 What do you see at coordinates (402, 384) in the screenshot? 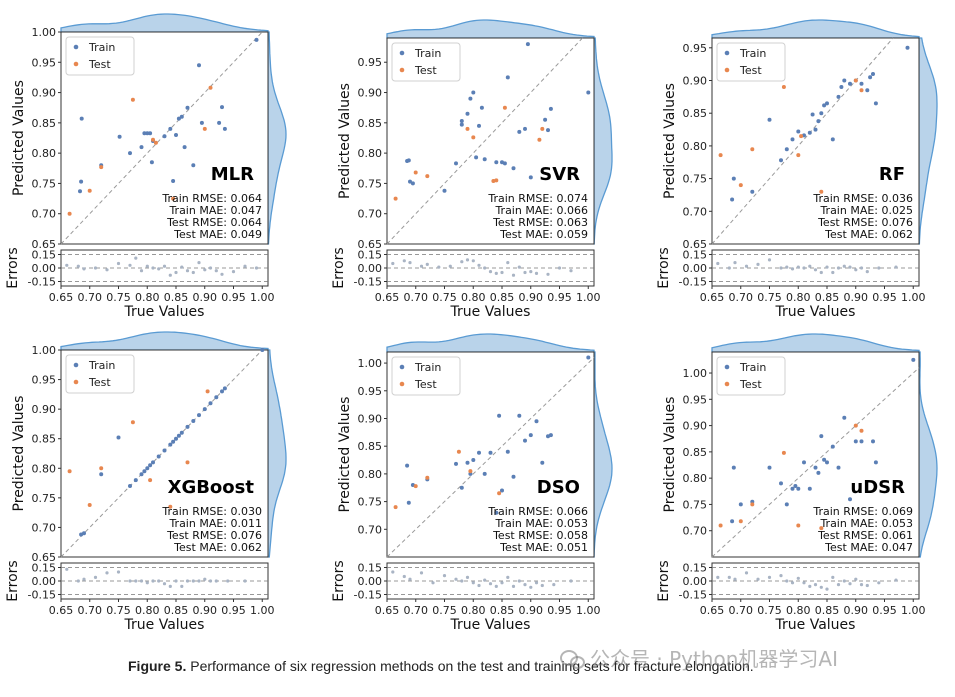
I see `legend-test-marker` at bounding box center [402, 384].